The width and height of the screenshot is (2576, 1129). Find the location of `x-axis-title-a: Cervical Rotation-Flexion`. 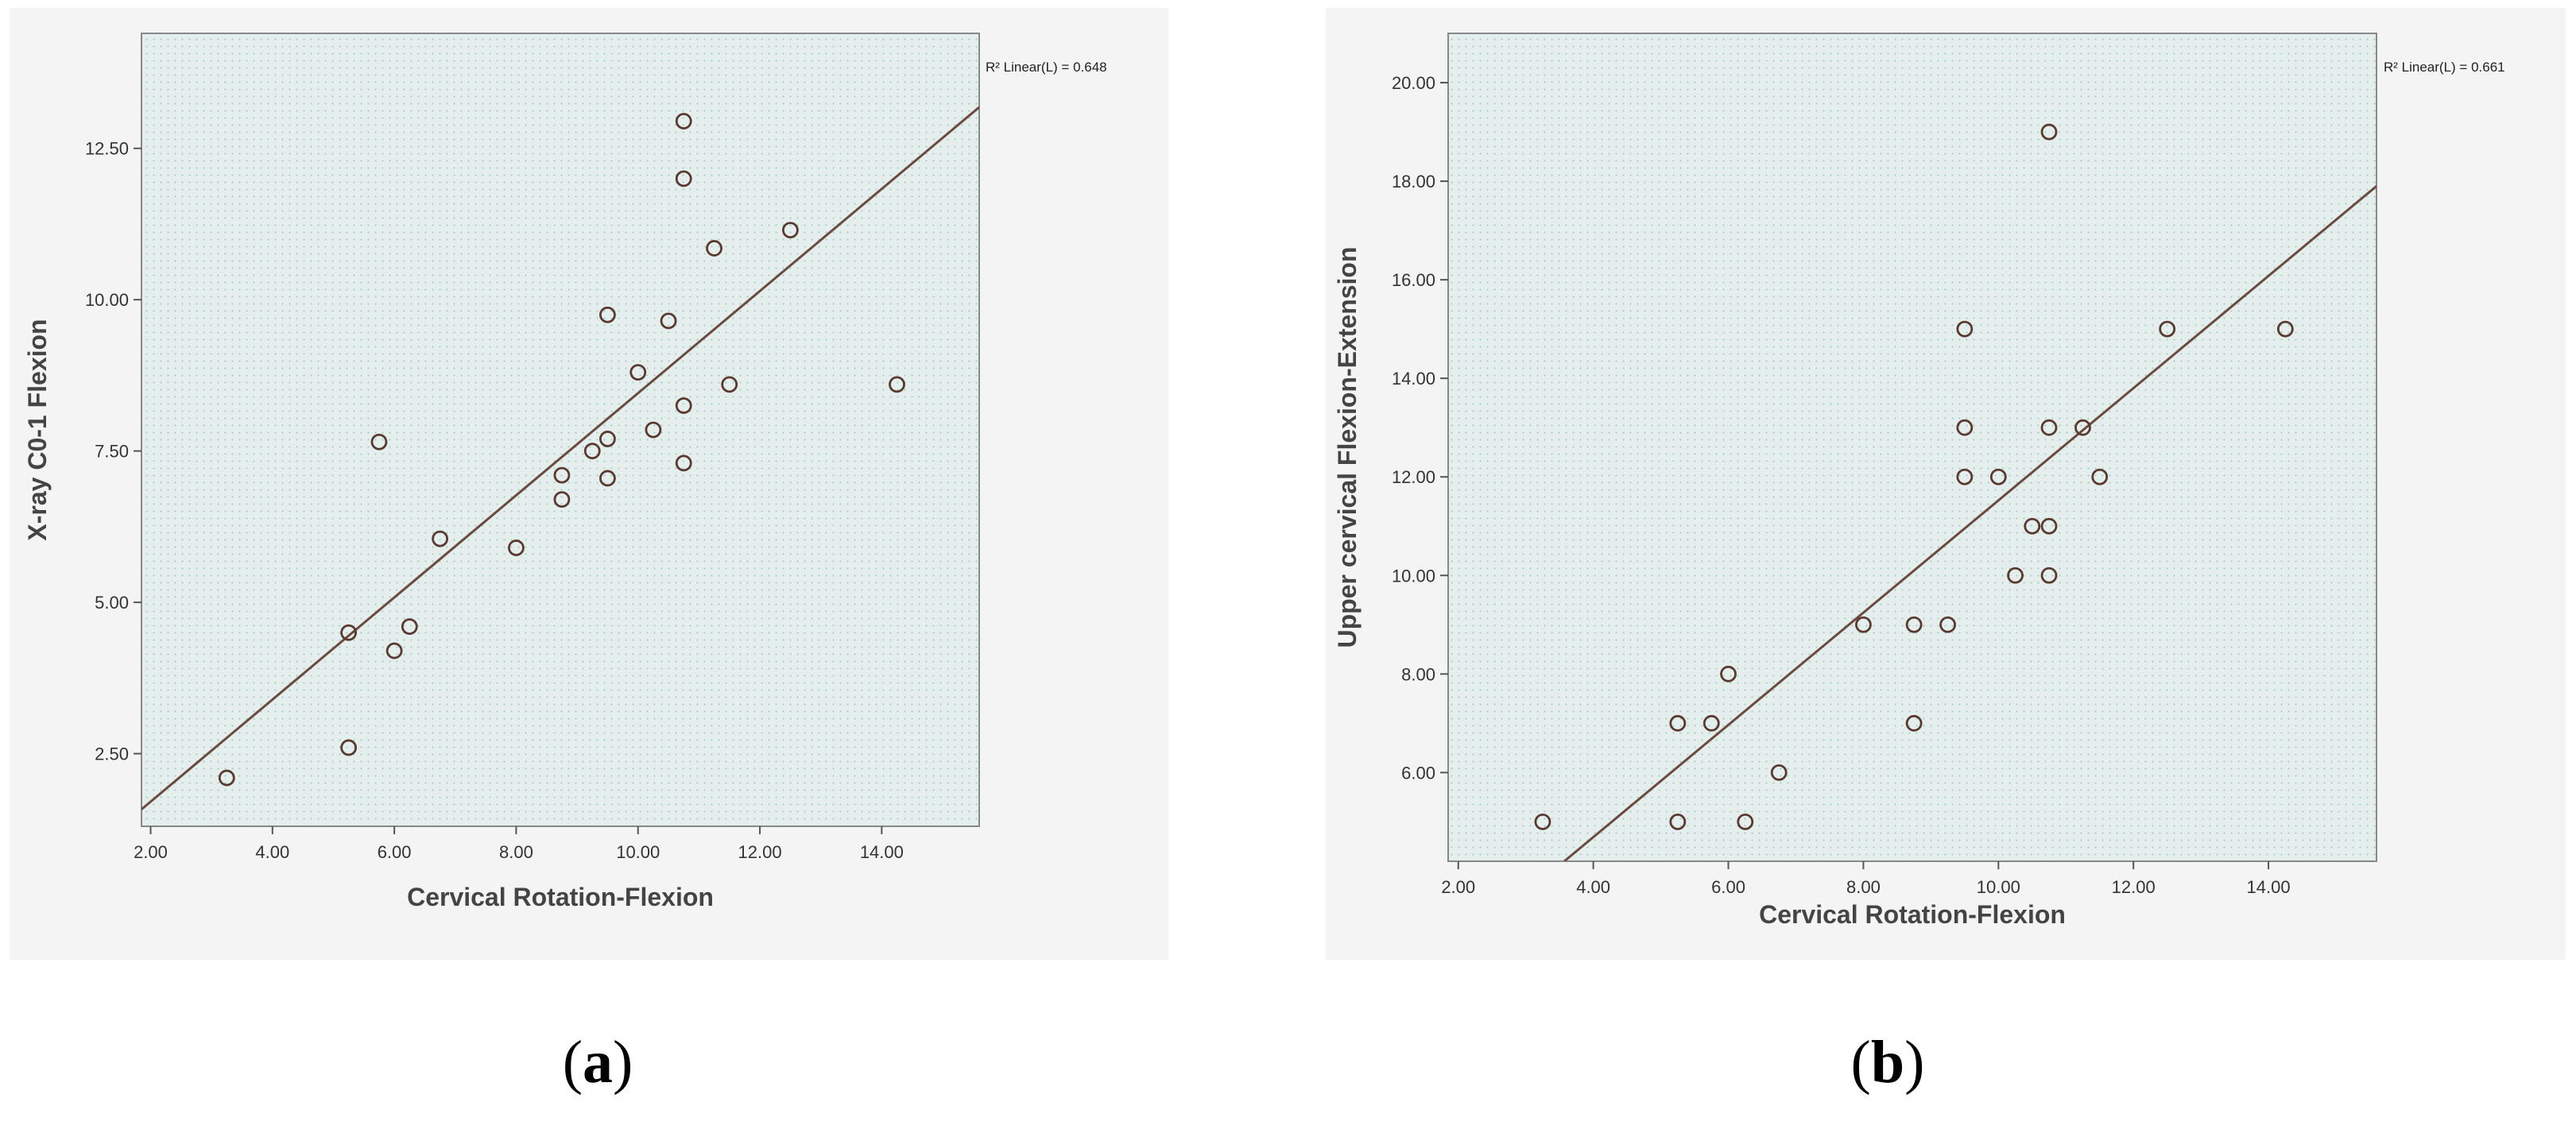

x-axis-title-a: Cervical Rotation-Flexion is located at coordinates (560, 897).